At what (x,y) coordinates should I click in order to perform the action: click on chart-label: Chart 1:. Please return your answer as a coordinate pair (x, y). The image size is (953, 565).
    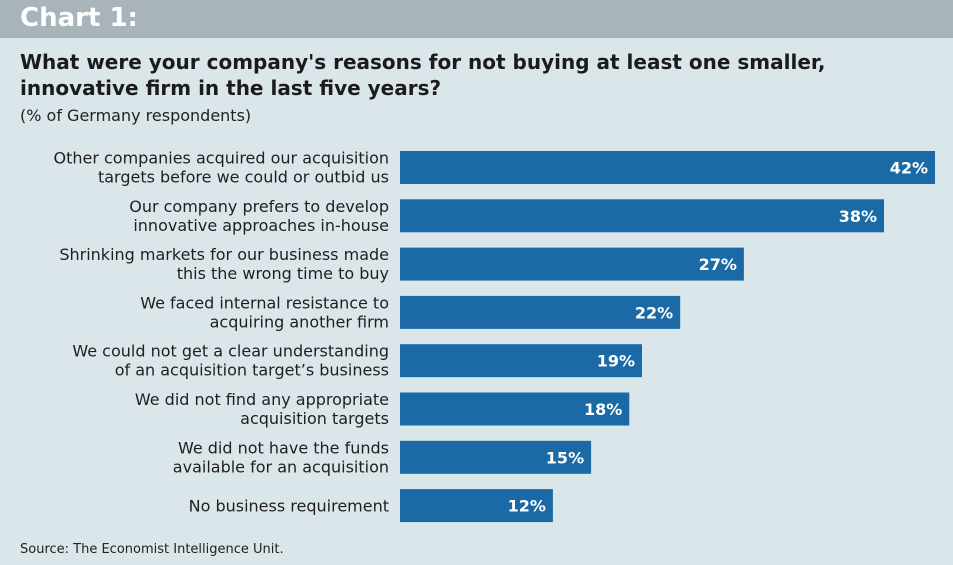
    Looking at the image, I should click on (79, 18).